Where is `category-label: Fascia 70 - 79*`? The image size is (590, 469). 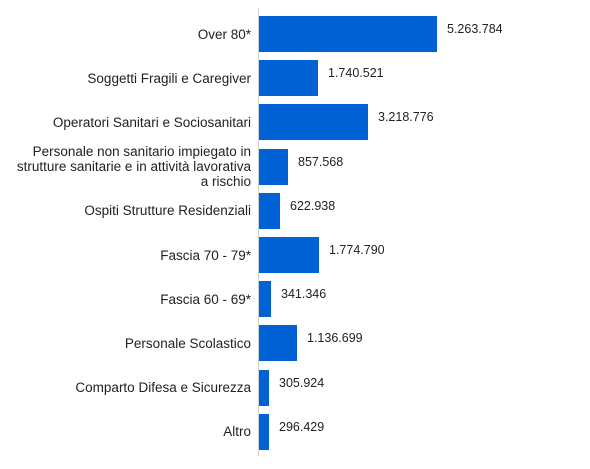 category-label: Fascia 70 - 79* is located at coordinates (205, 255).